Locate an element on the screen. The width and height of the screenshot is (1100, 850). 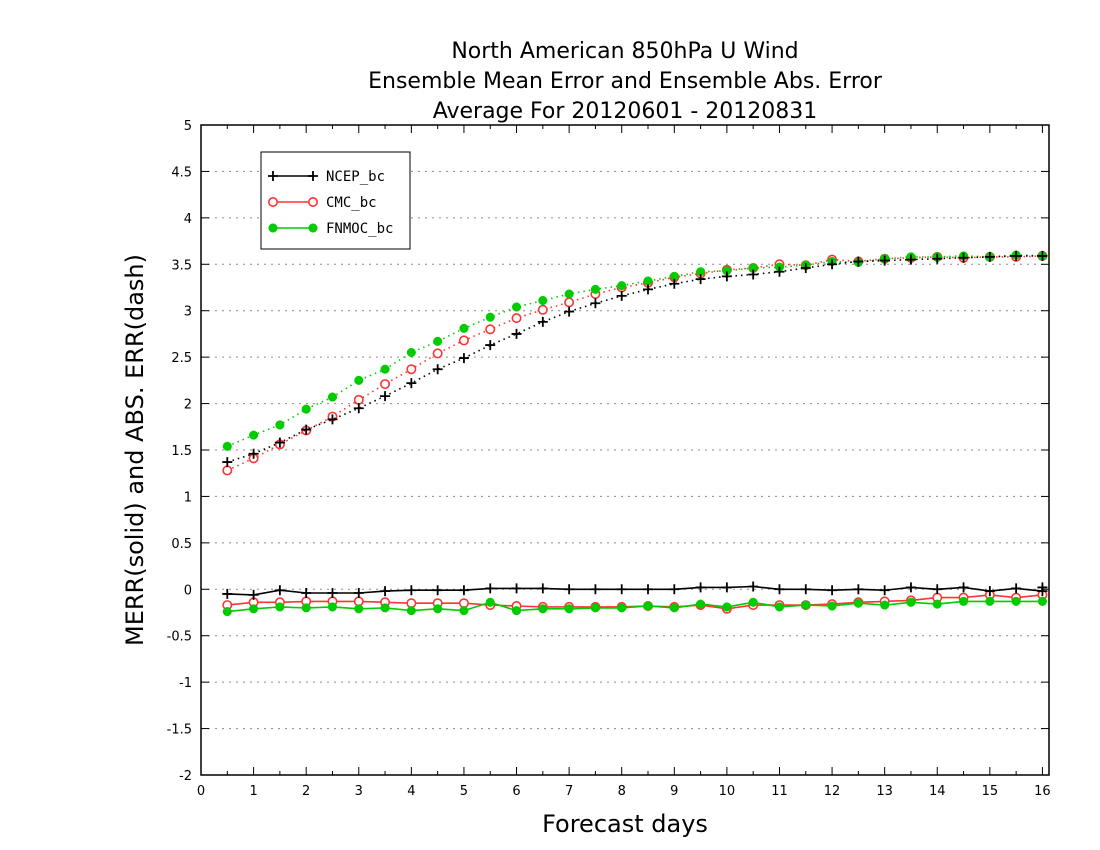
y-tick-label: 3.5 is located at coordinates (181, 265).